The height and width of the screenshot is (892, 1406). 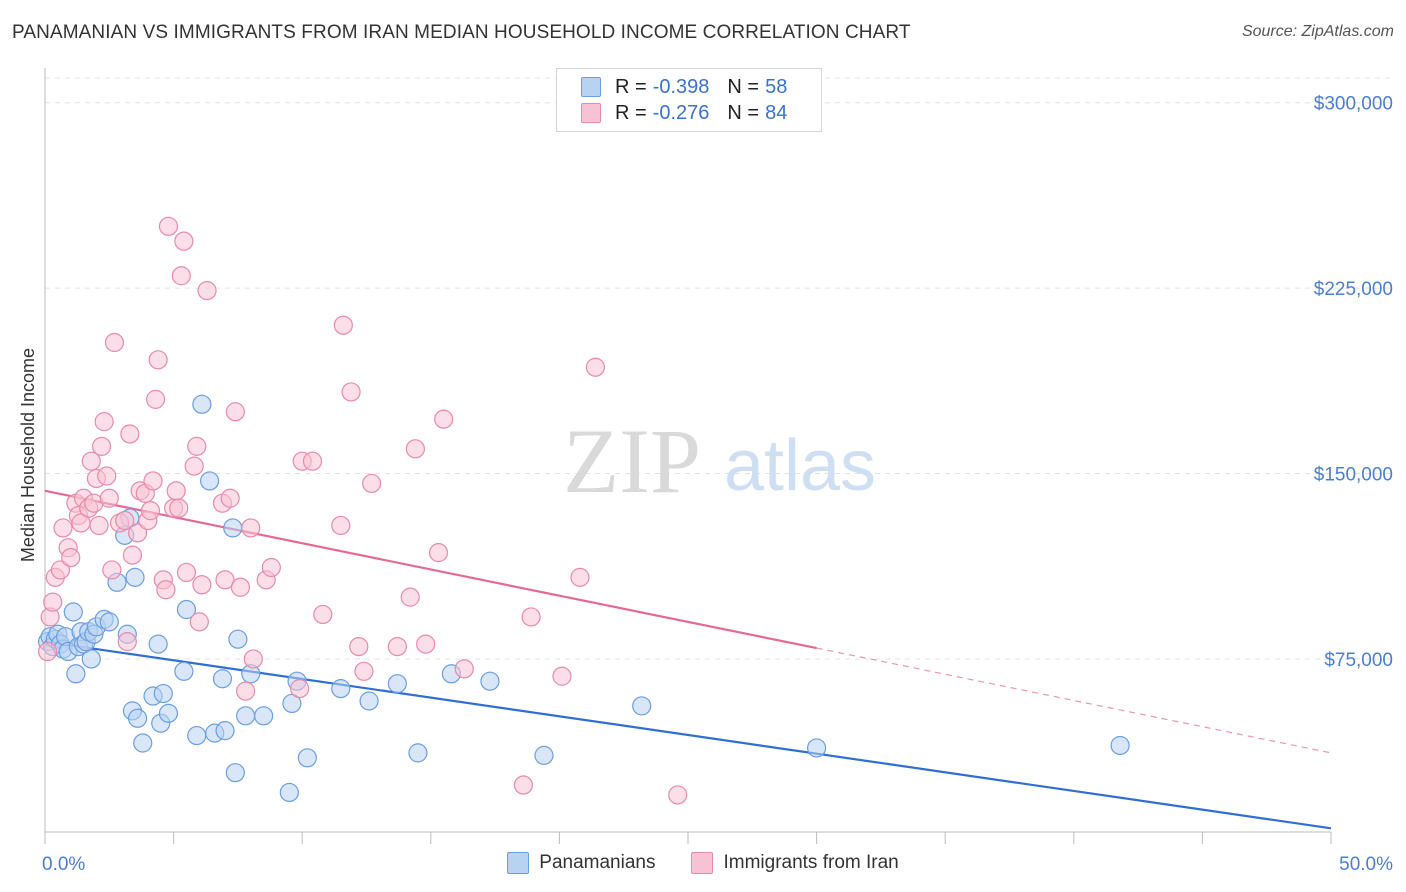 I want to click on watermark-atlas: atlas, so click(x=800, y=466).